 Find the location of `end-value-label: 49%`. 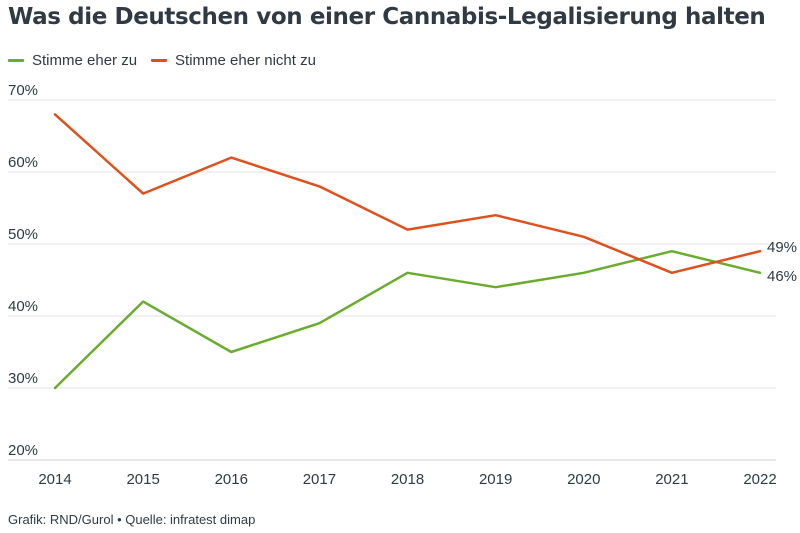

end-value-label: 49% is located at coordinates (782, 247).